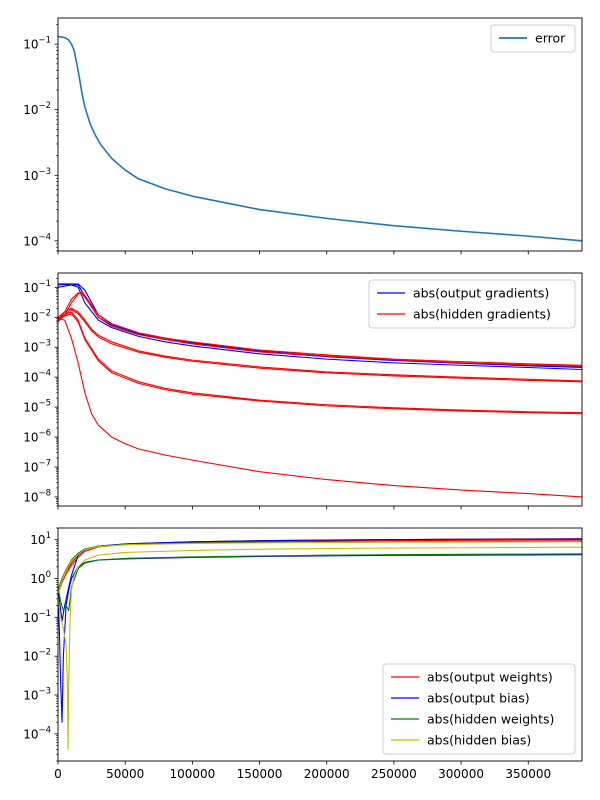 This screenshot has height=800, width=600. I want to click on x-tick-label: 350000, so click(528, 774).